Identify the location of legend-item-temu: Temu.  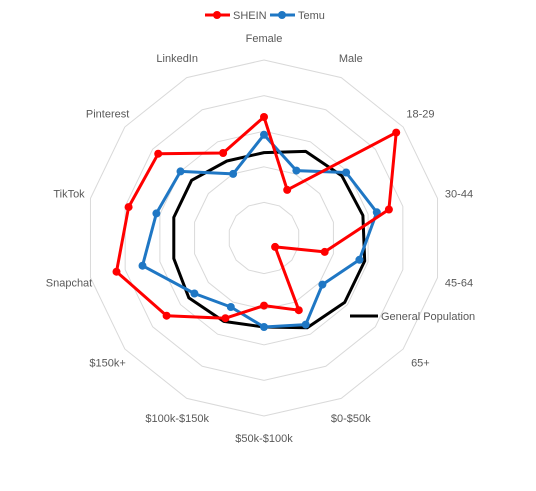
(297, 16).